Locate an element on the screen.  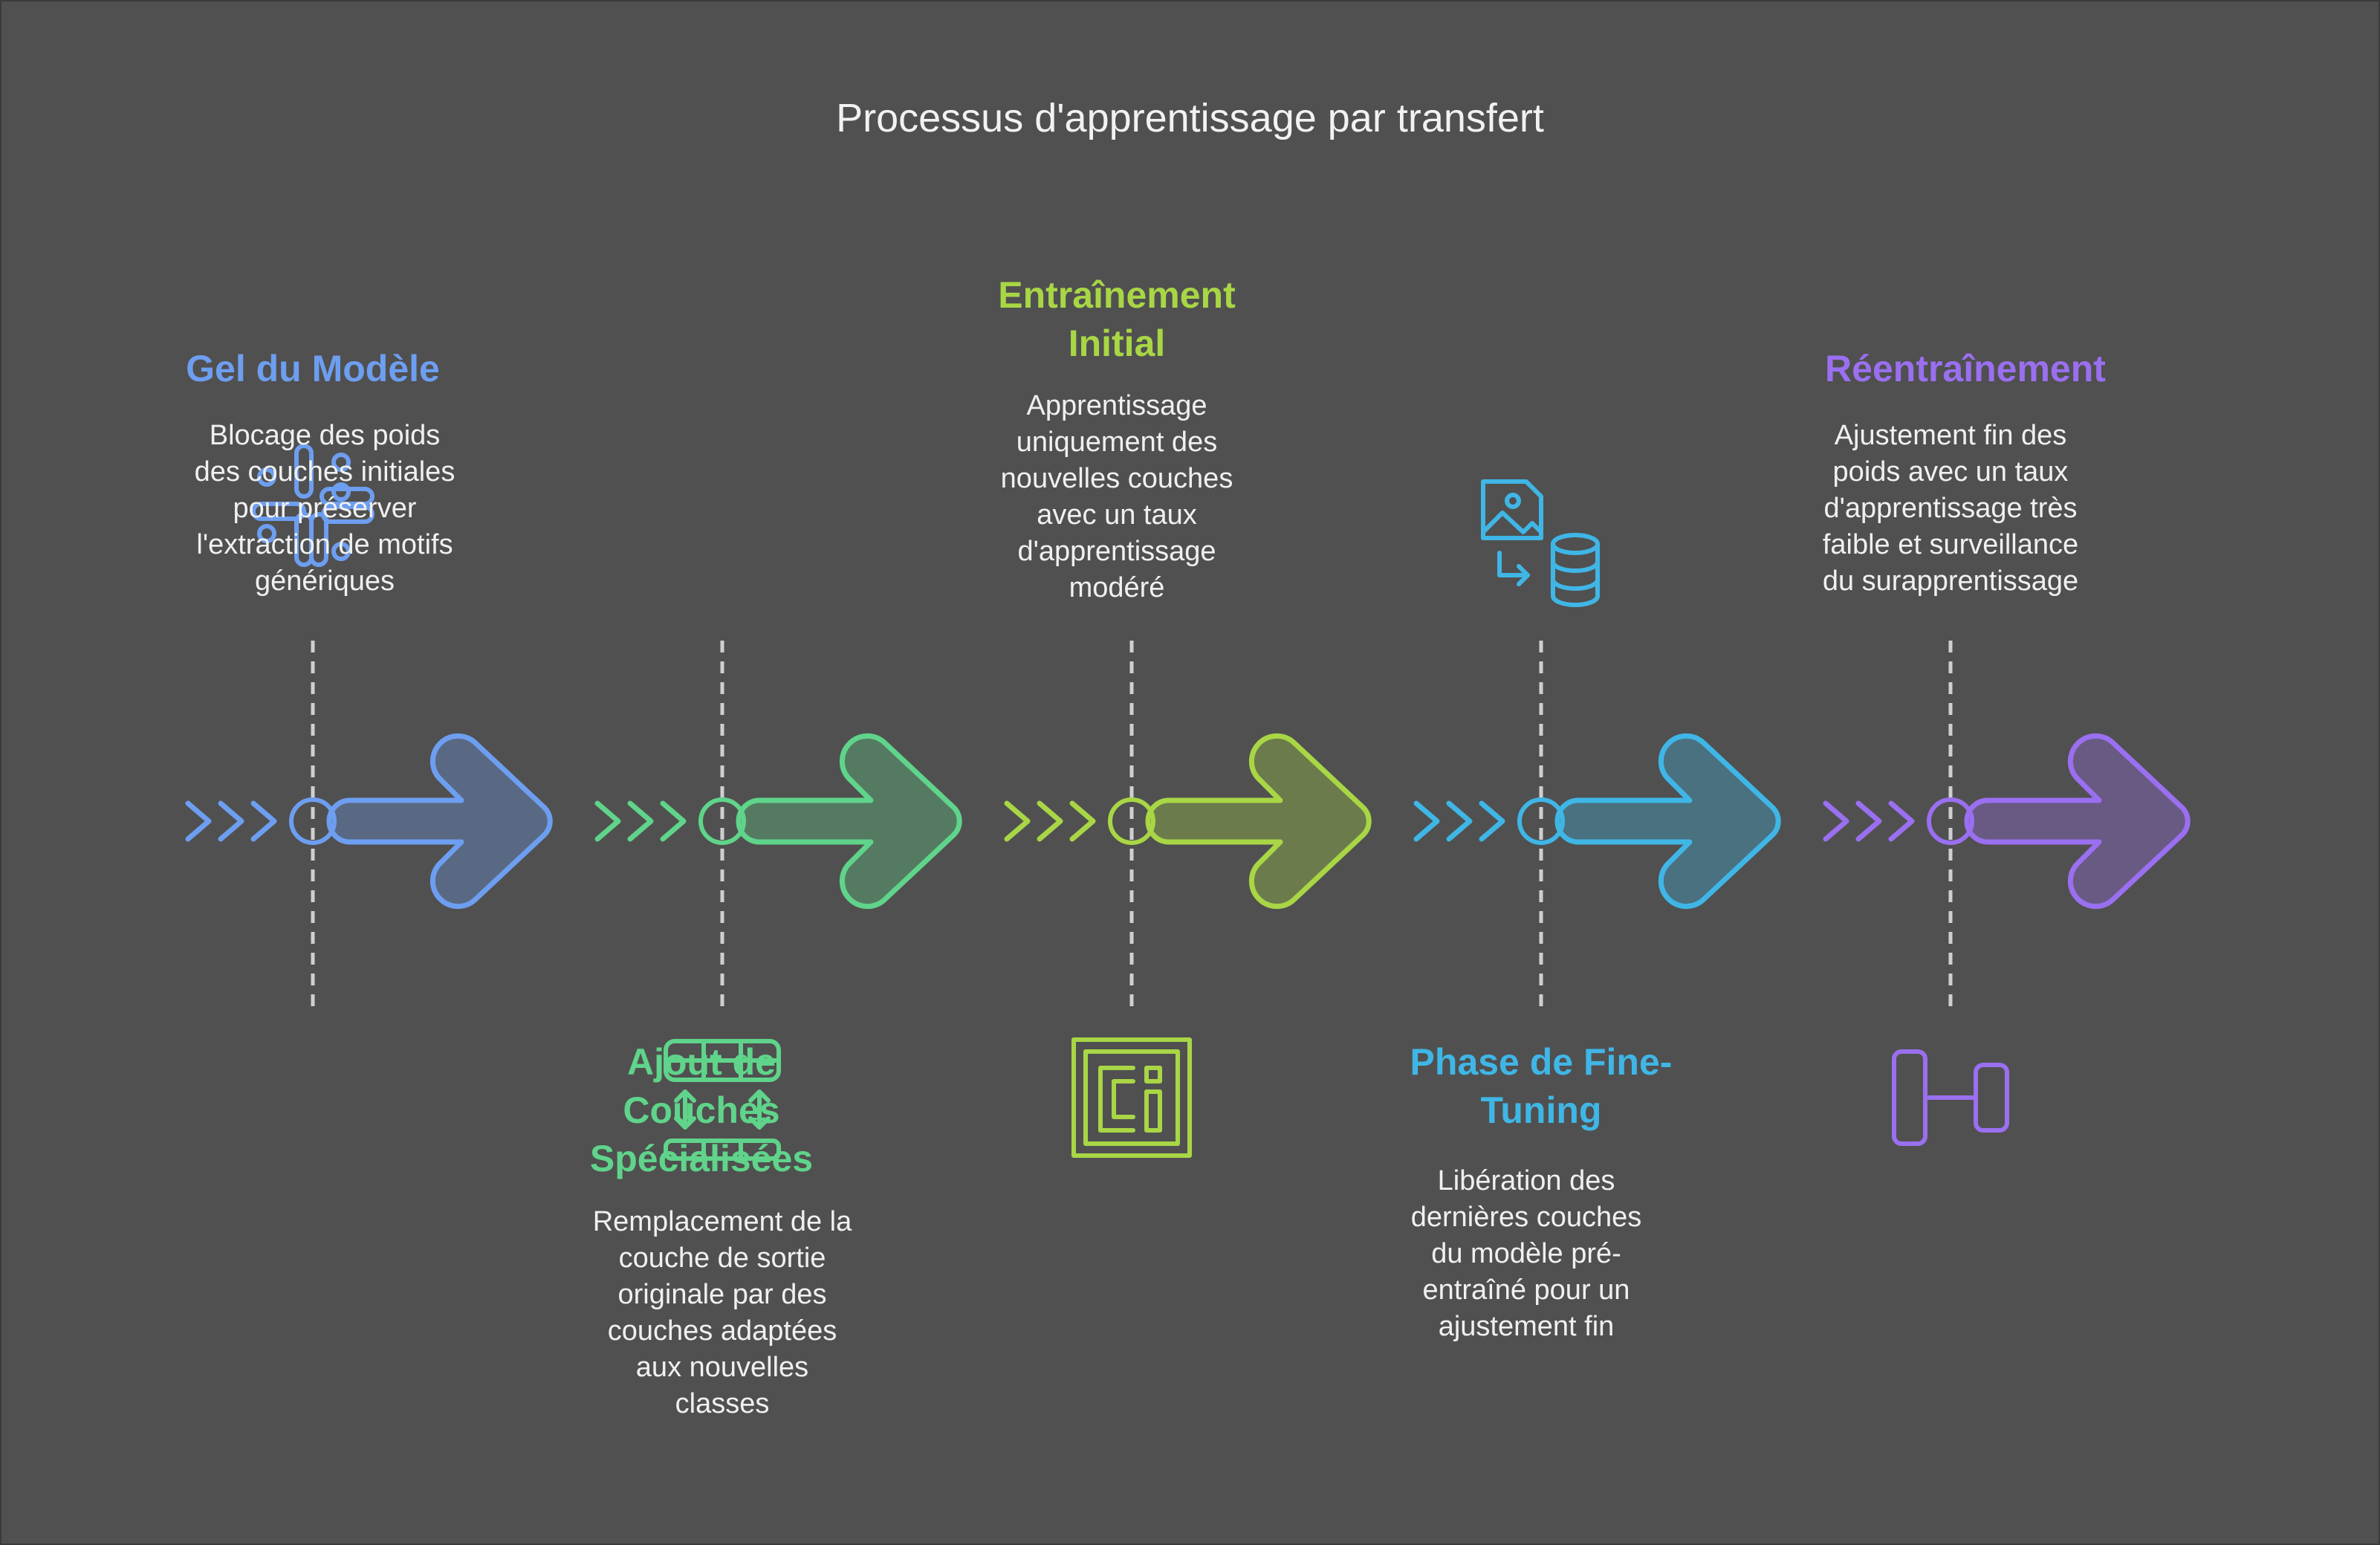
stage-description-line: modéré is located at coordinates (1117, 587).